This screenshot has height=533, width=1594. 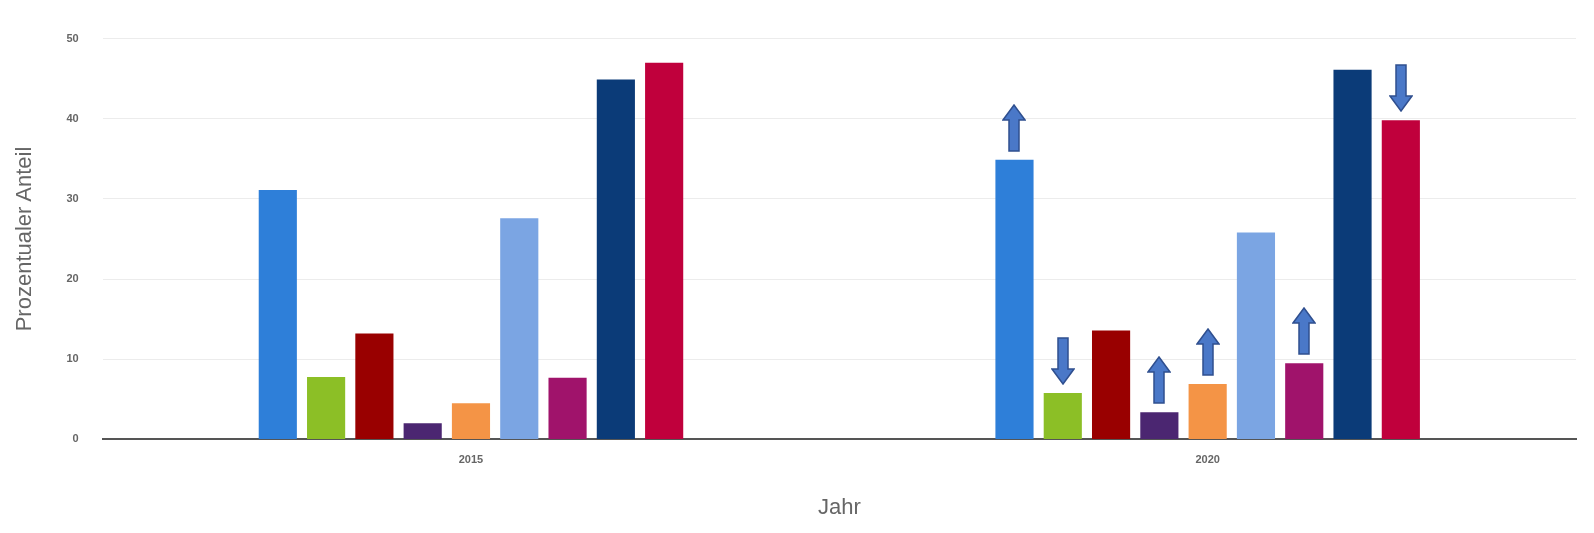 I want to click on y-tick-label: 20, so click(x=72, y=278).